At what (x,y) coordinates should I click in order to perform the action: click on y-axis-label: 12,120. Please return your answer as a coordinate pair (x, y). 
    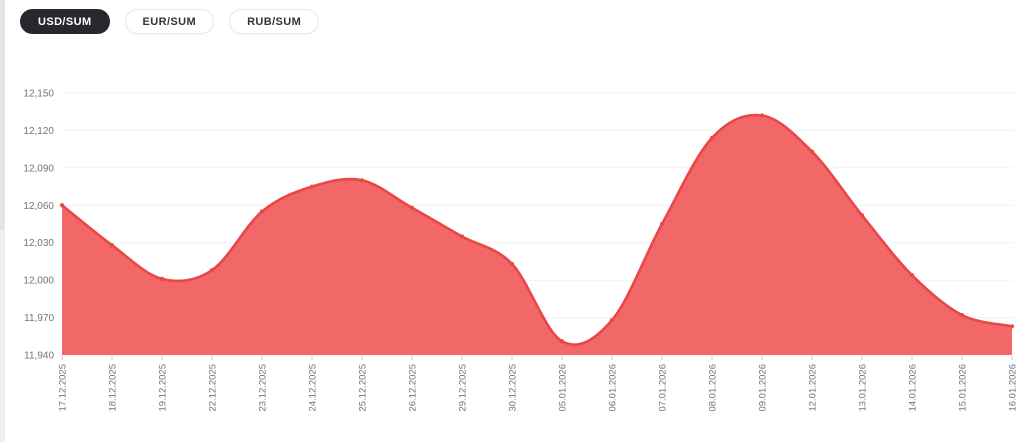
    Looking at the image, I should click on (38, 131).